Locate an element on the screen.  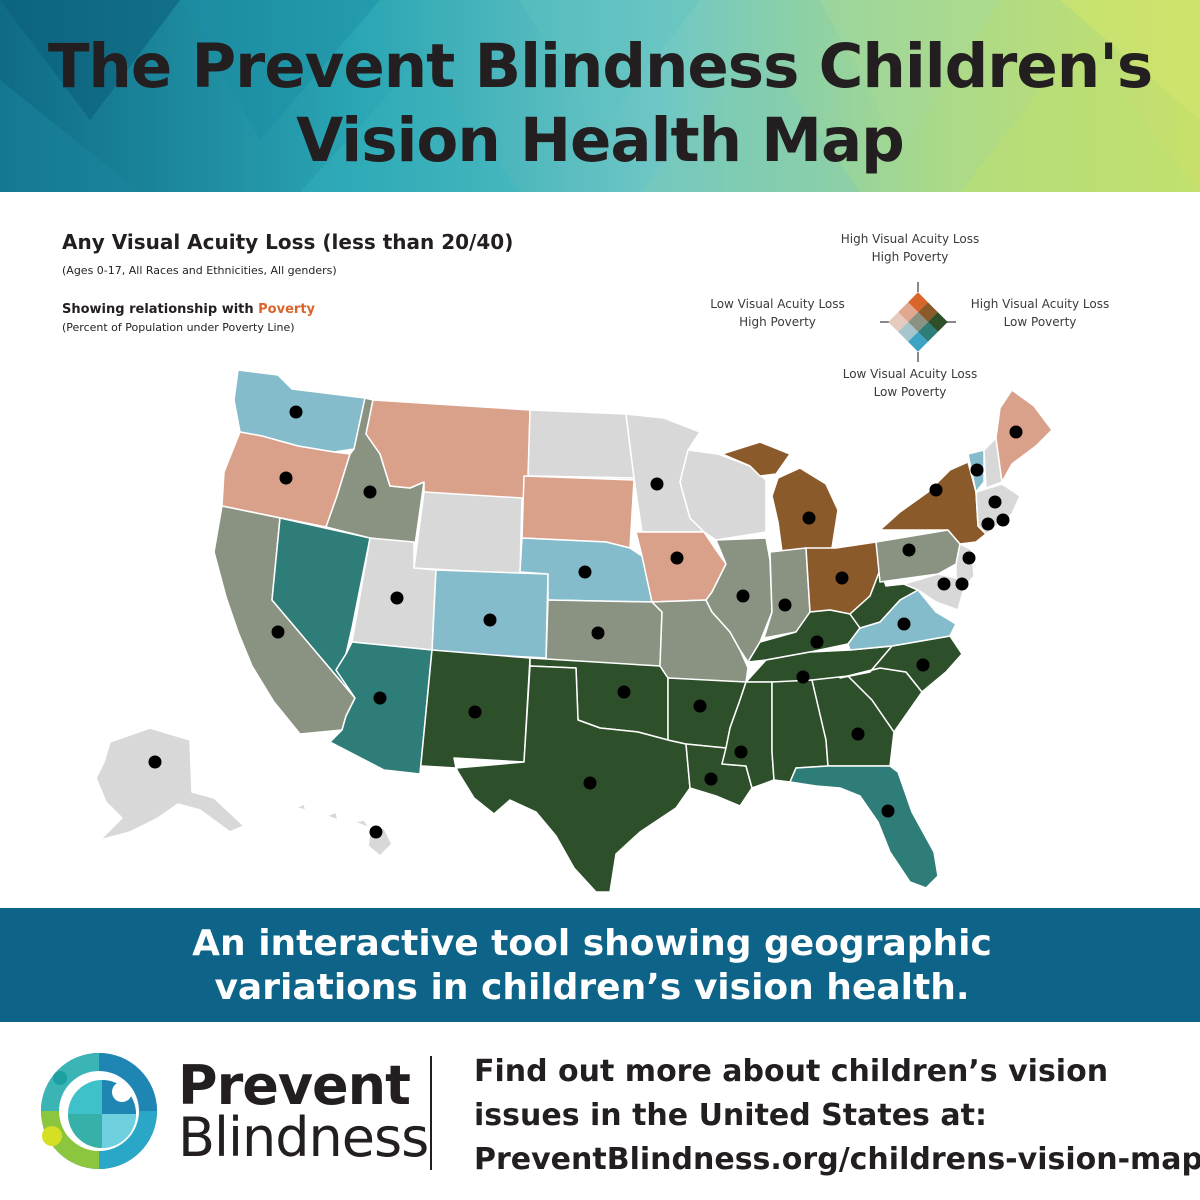
logo-word-1: Prevent is located at coordinates (294, 1085).